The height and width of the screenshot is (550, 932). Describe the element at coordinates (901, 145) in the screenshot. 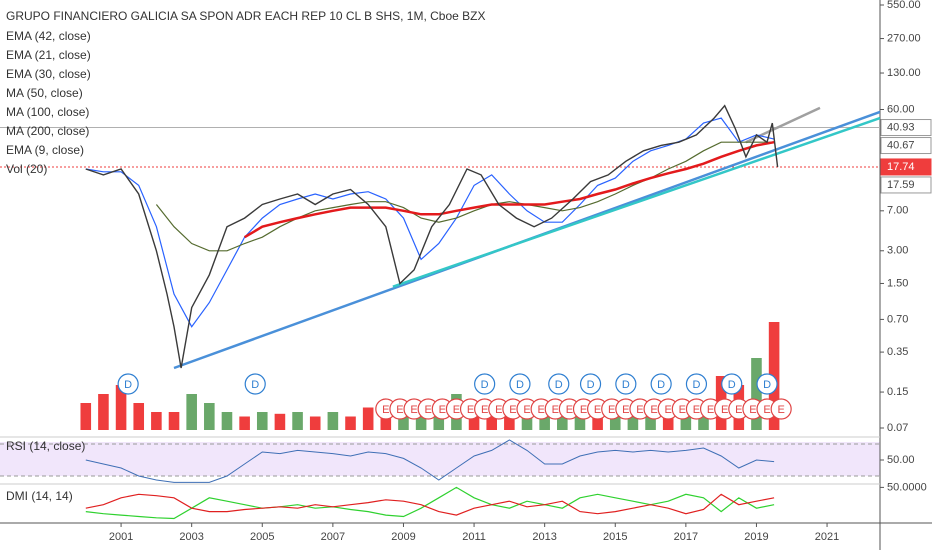

I see `price-label: 40.67` at that location.